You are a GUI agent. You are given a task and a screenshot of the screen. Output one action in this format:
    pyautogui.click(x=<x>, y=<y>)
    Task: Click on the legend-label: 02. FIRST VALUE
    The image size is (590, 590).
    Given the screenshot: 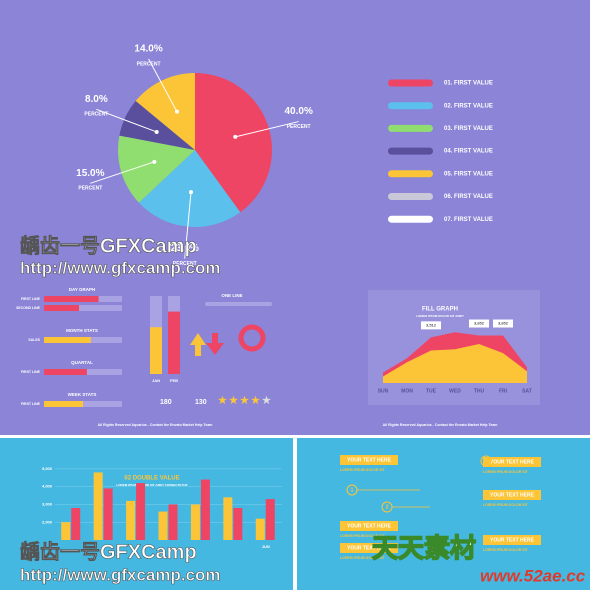 What is the action you would take?
    pyautogui.click(x=468, y=106)
    